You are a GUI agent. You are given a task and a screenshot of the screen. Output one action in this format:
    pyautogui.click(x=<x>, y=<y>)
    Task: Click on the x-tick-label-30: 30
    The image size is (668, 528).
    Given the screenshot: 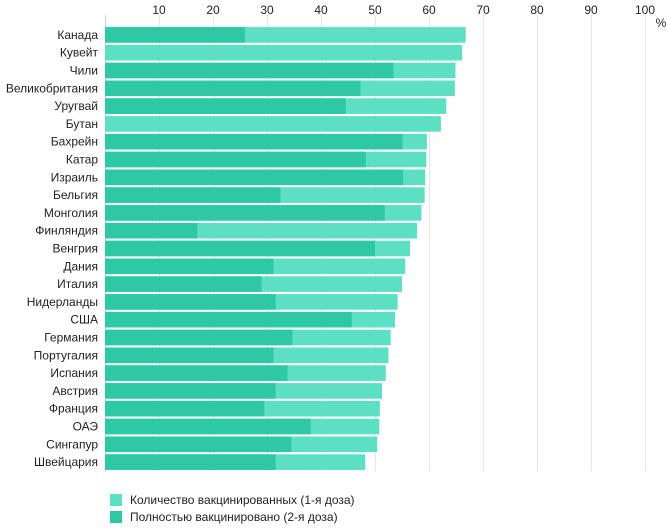 What is the action you would take?
    pyautogui.click(x=267, y=10)
    